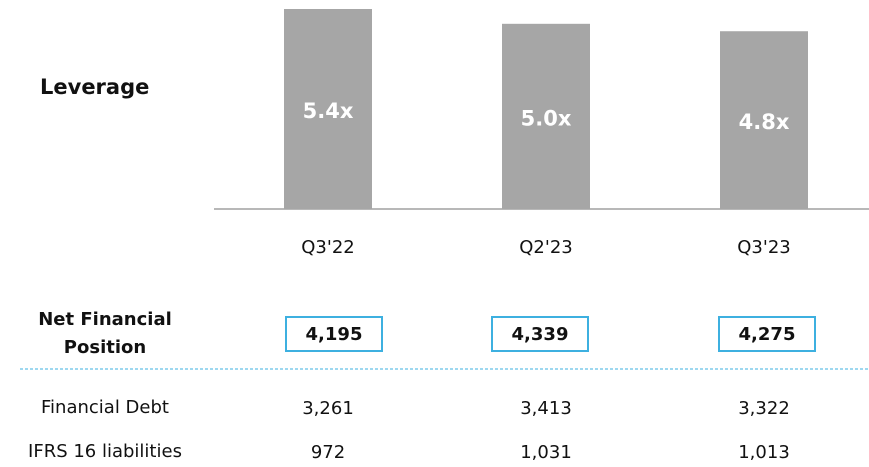 The height and width of the screenshot is (467, 869). I want to click on cell: 3,261, so click(328, 408).